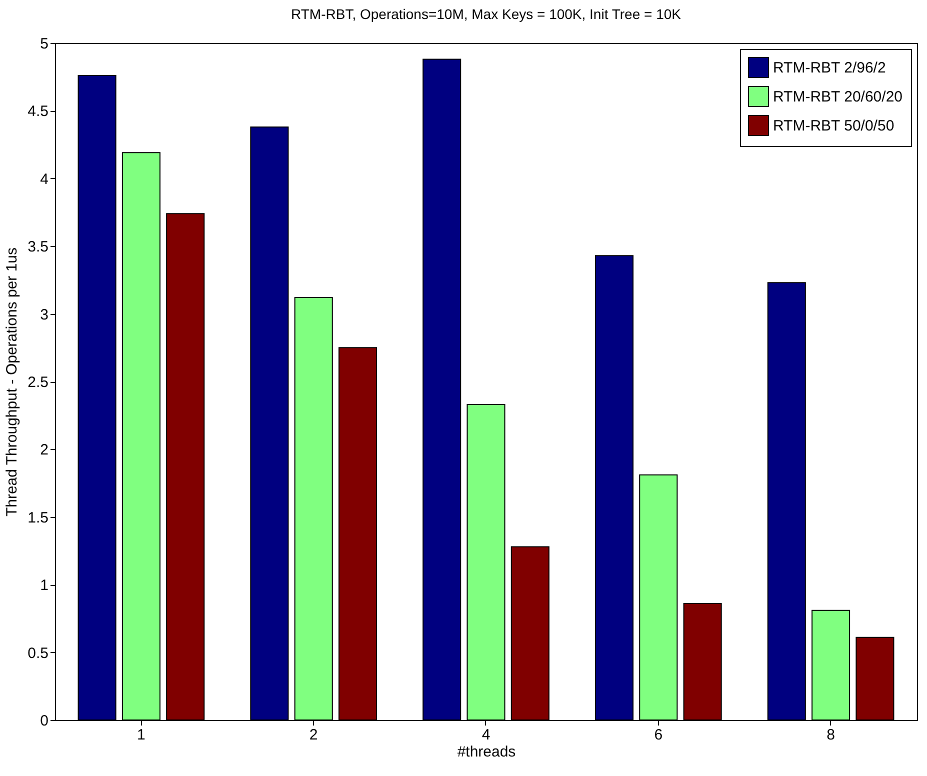  What do you see at coordinates (44, 721) in the screenshot?
I see `y-tick-label: 0` at bounding box center [44, 721].